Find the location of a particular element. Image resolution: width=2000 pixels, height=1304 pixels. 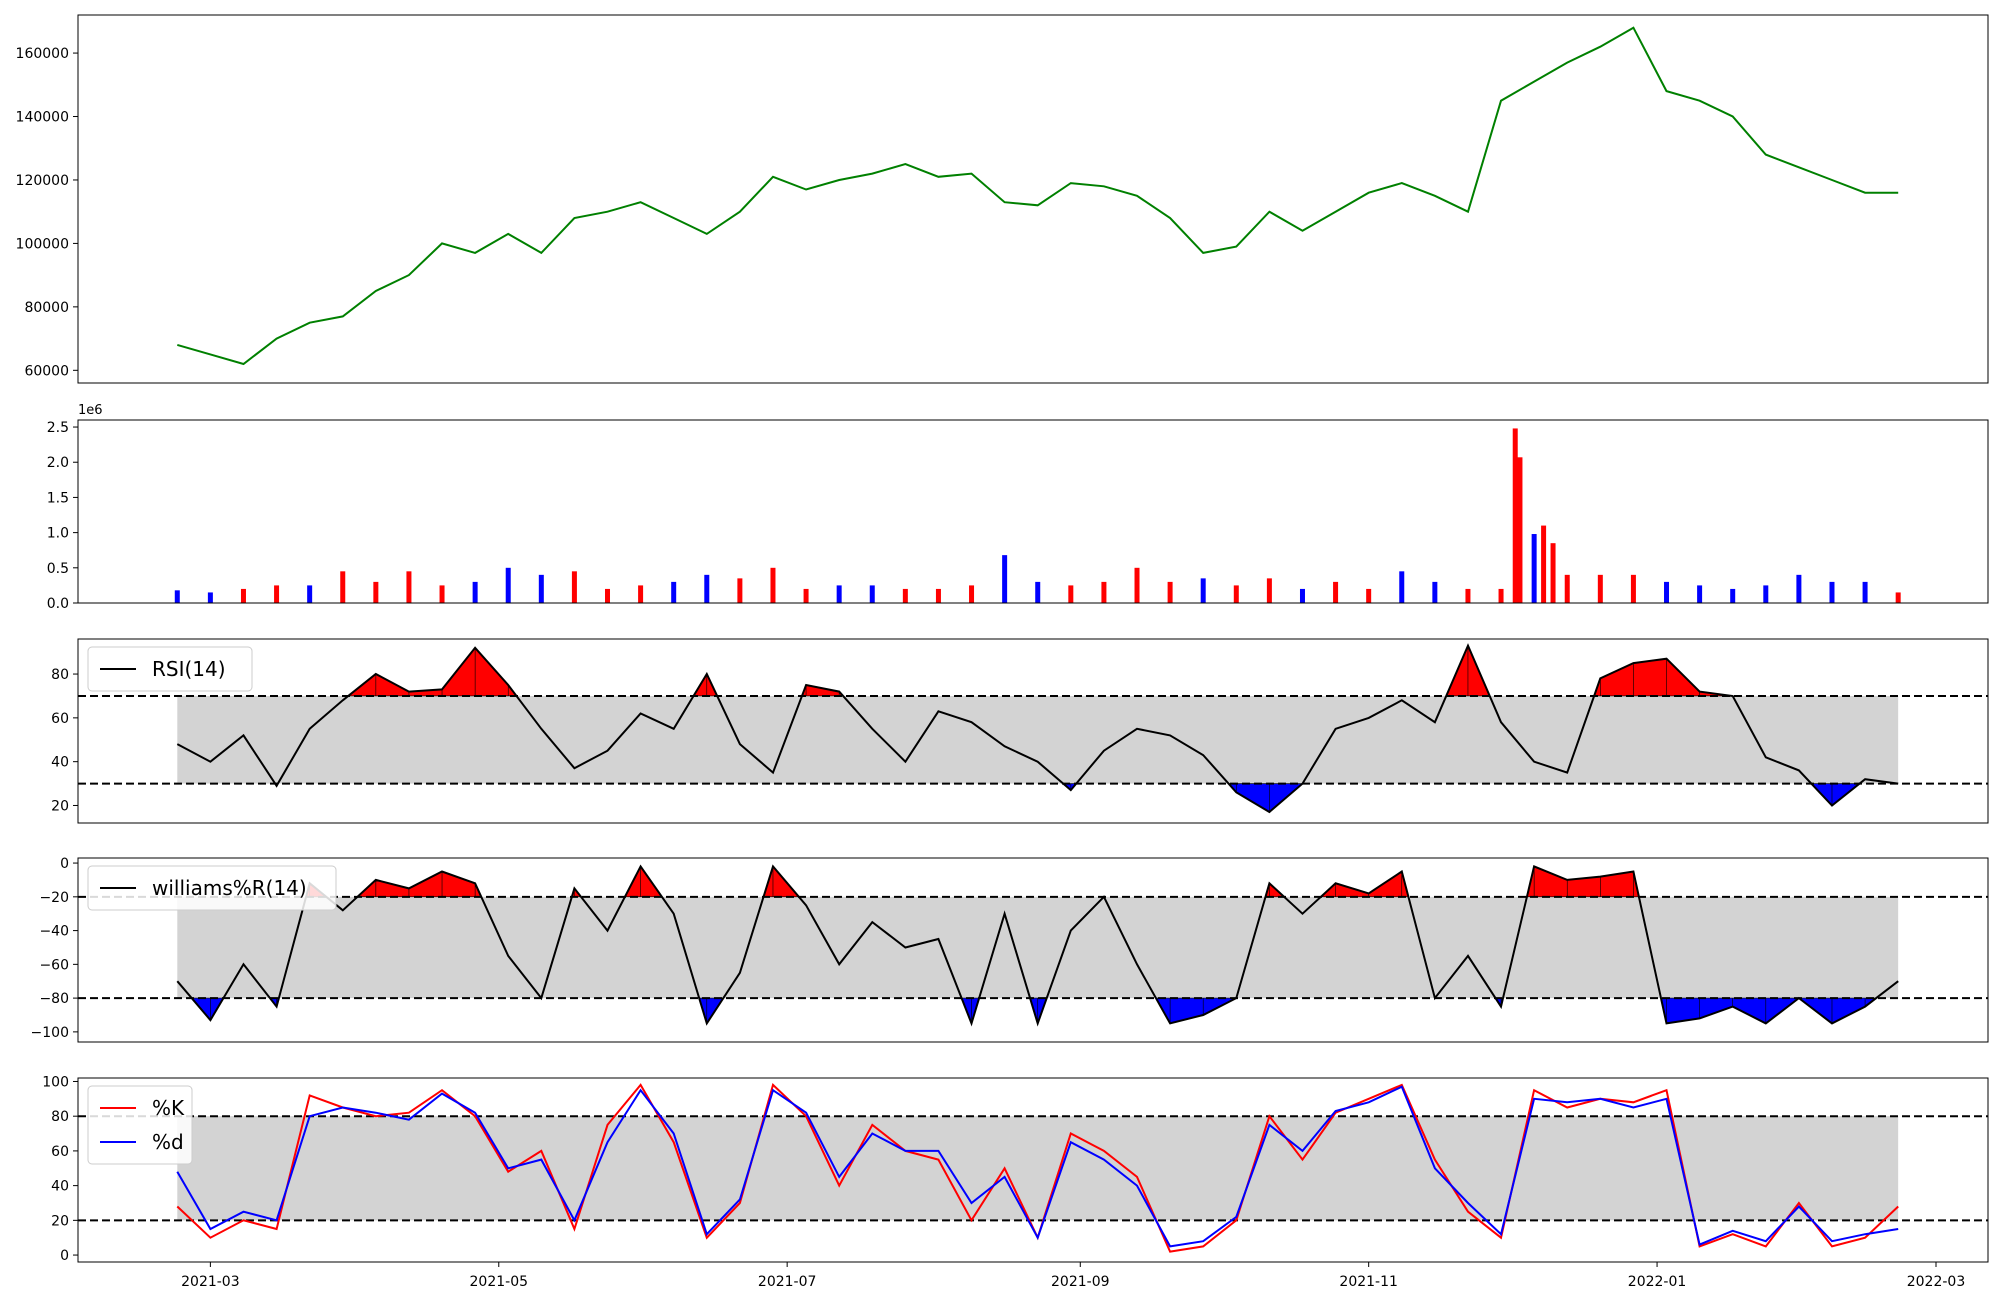

y-tick-label: 140000 is located at coordinates (42, 118).